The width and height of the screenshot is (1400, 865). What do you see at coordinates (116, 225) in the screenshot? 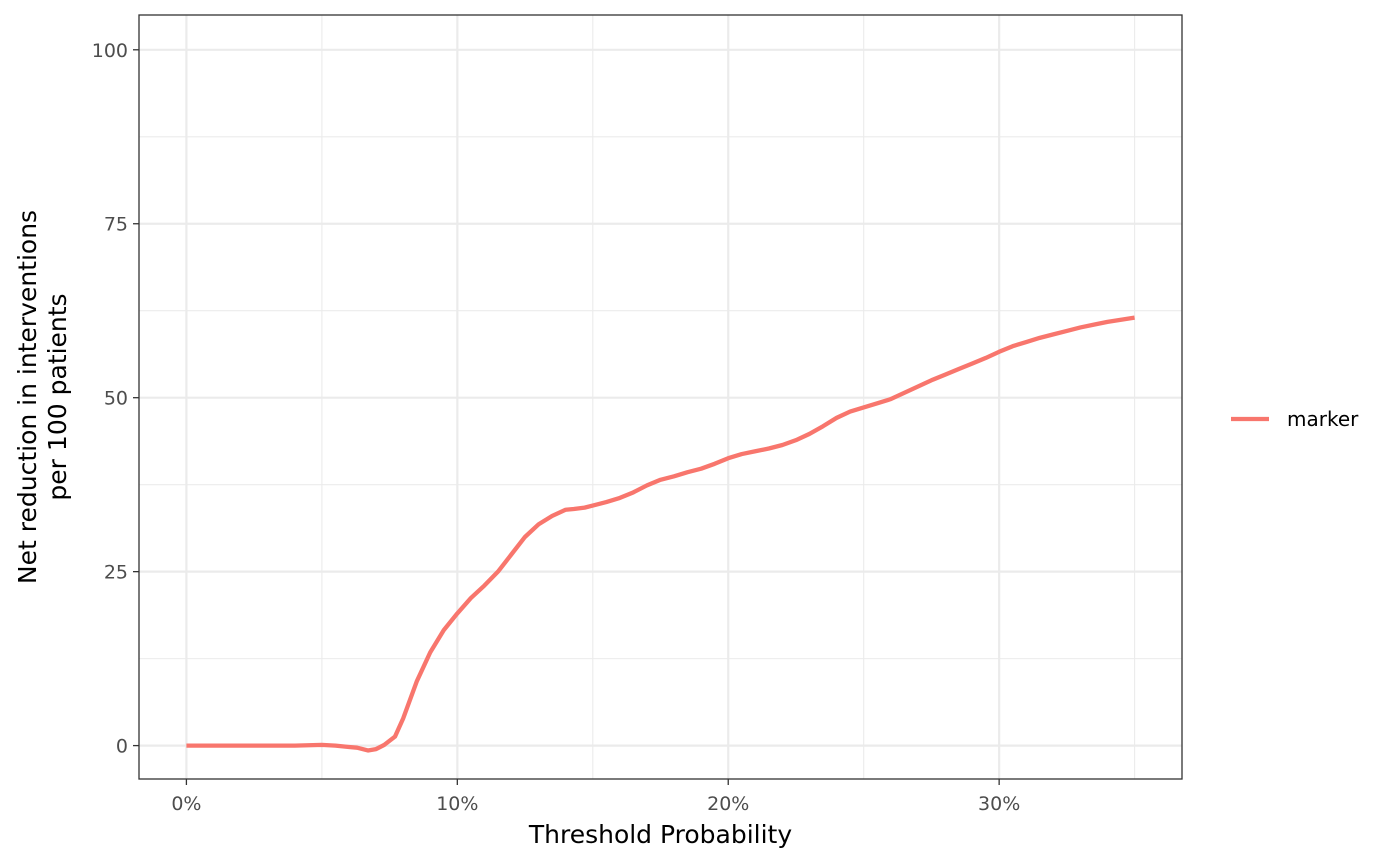
I see `y-tick-label: 75` at bounding box center [116, 225].